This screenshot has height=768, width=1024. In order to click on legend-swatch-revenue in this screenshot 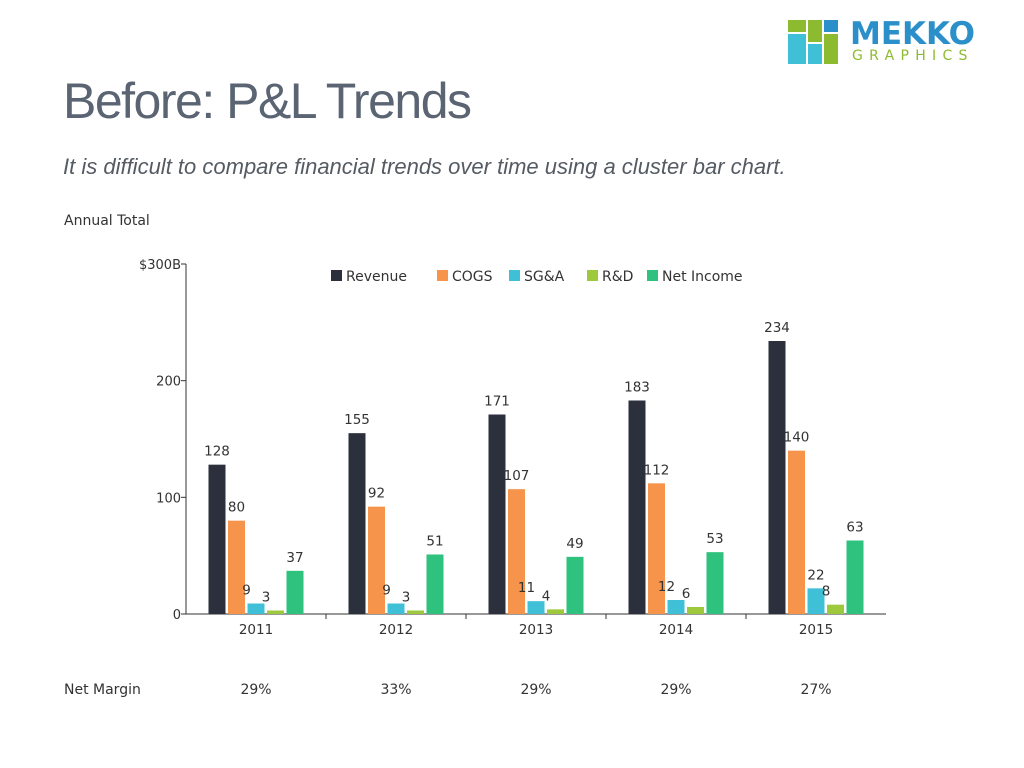, I will do `click(336, 275)`.